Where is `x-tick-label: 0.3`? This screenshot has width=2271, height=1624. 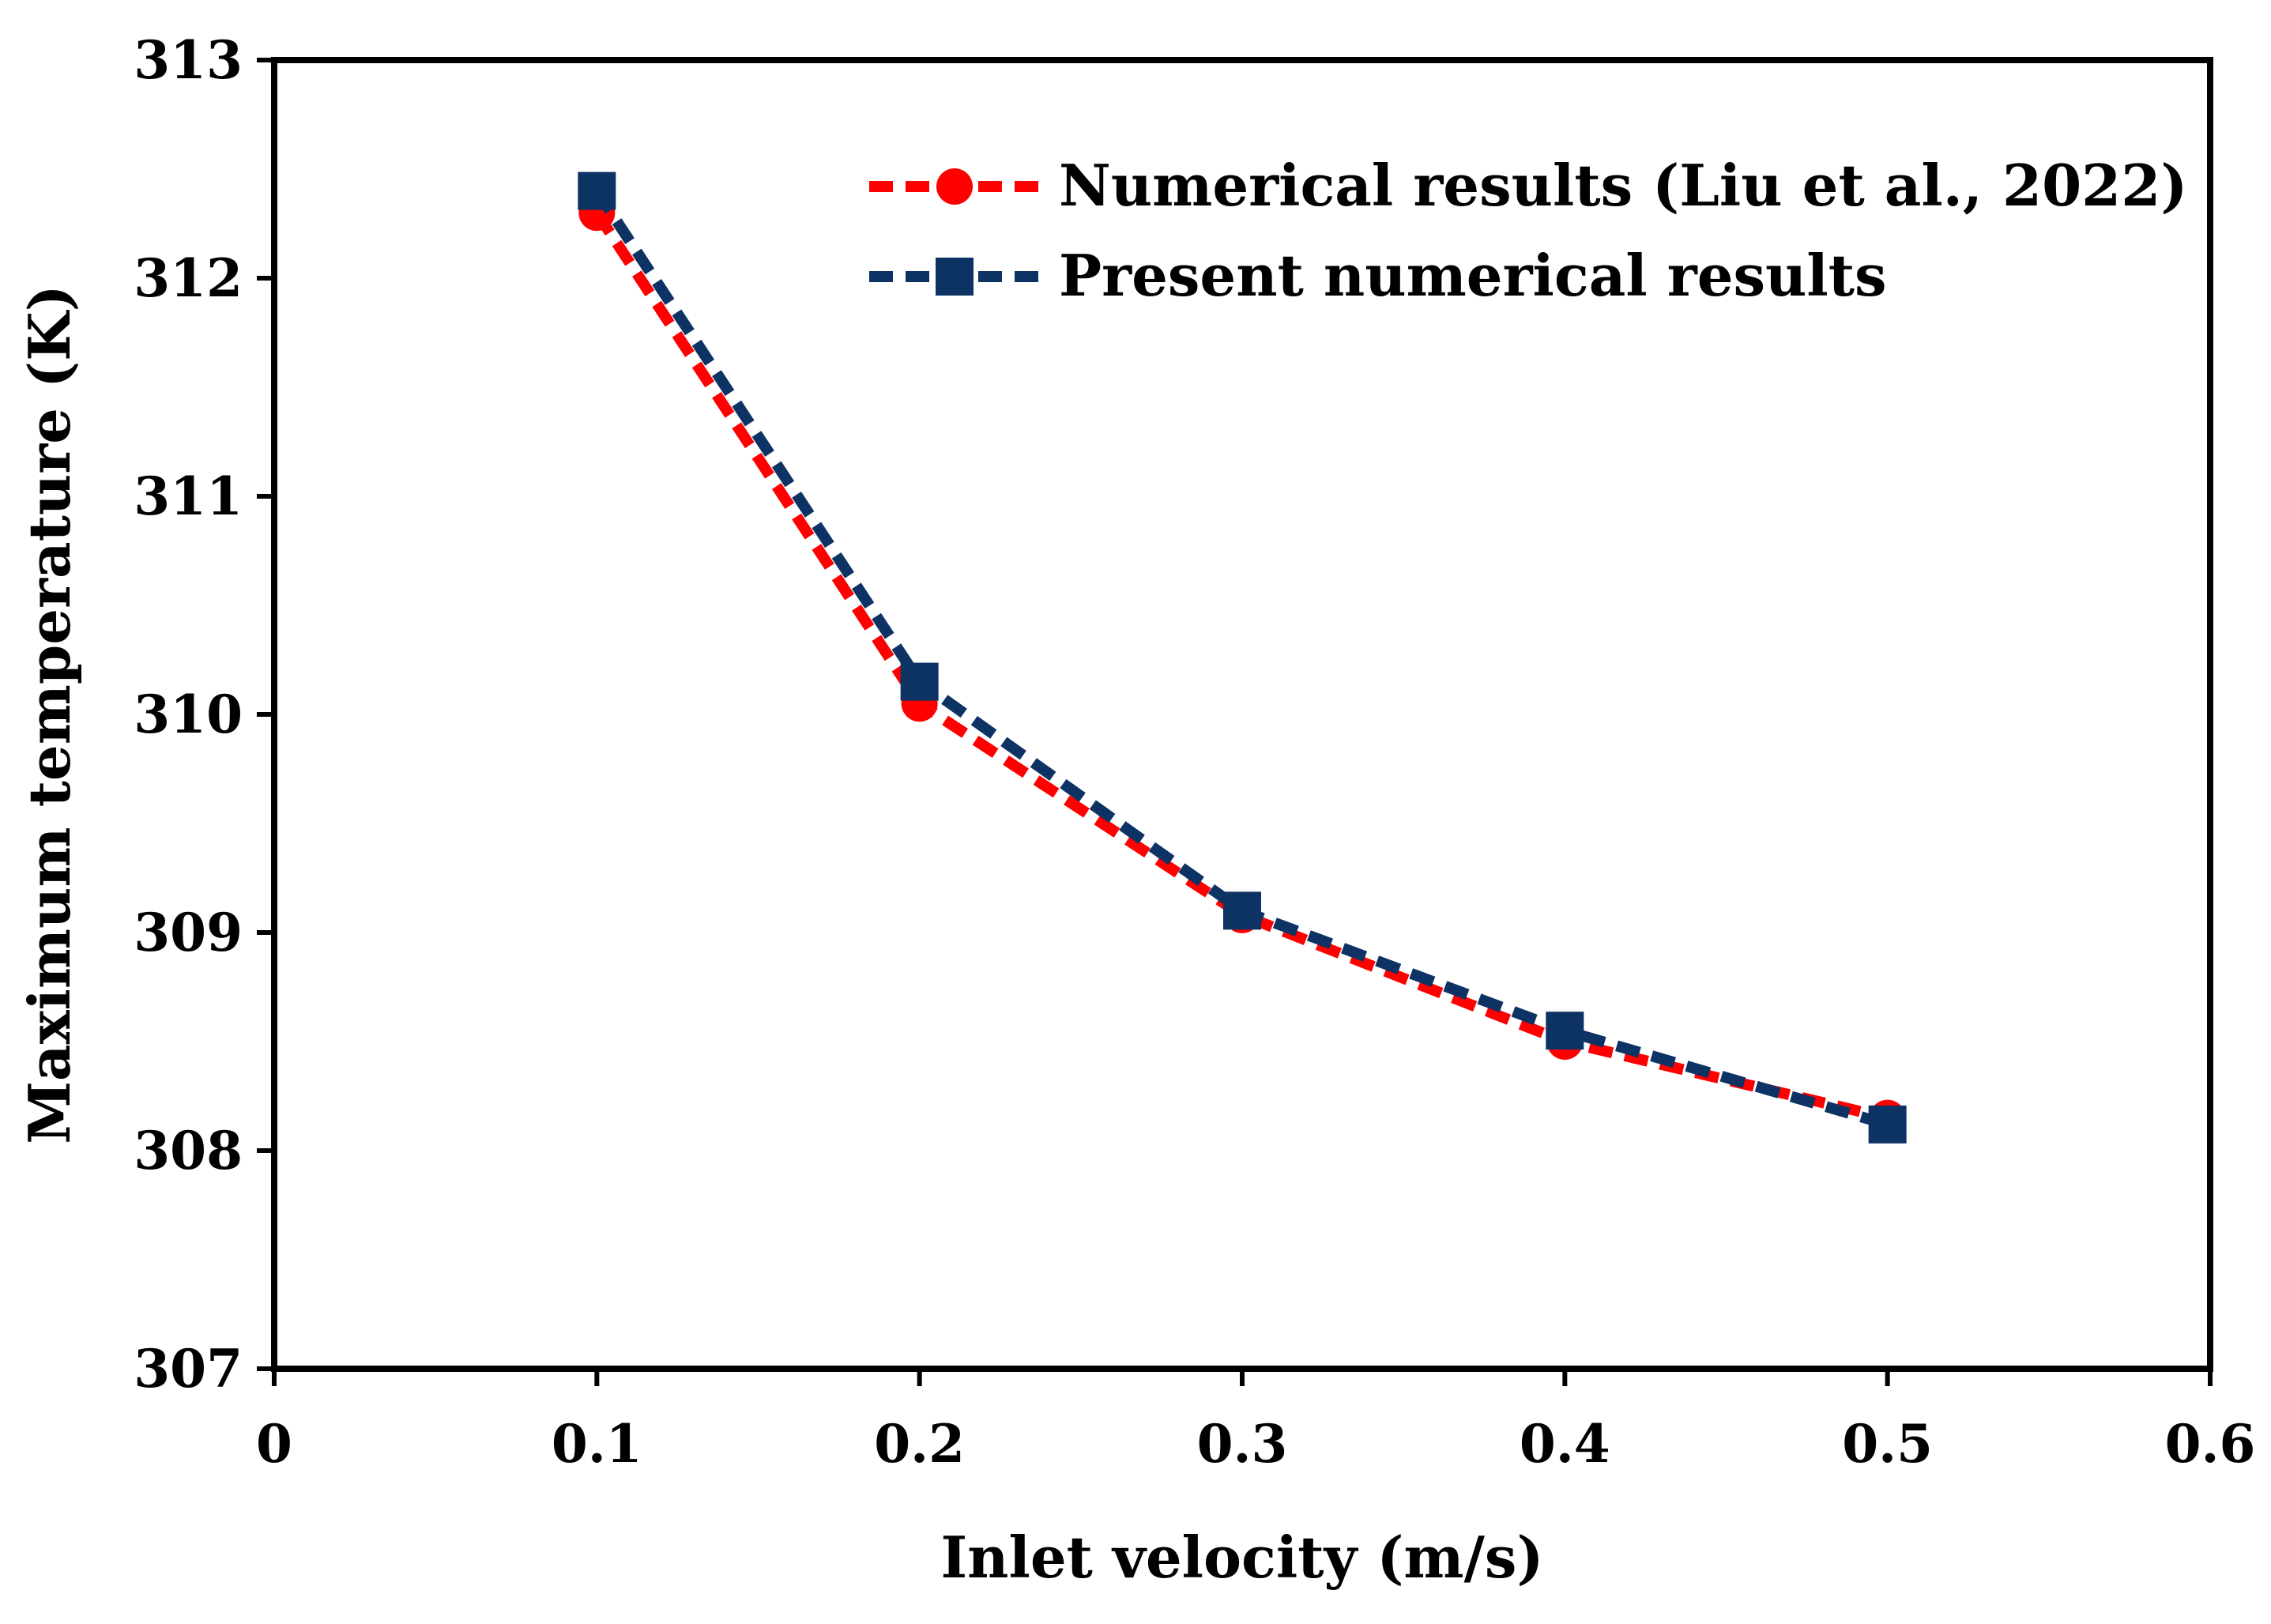
x-tick-label: 0.3 is located at coordinates (1243, 1444).